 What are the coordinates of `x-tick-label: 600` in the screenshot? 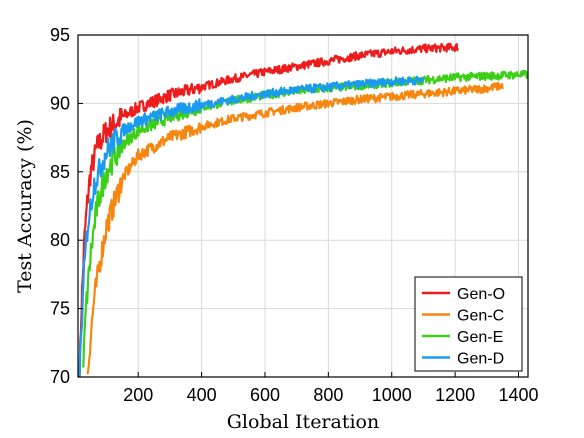 It's located at (265, 395).